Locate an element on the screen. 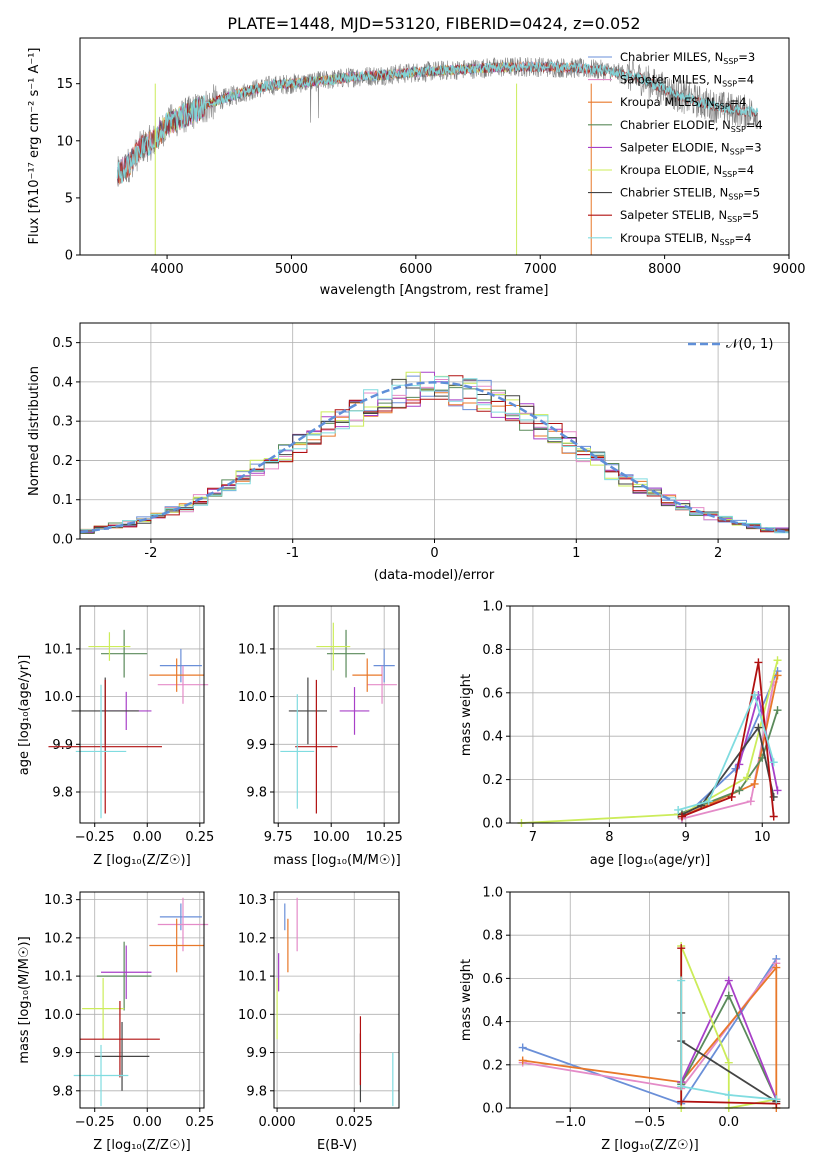 The image size is (819, 1170). p6-ytick-label: 9.9 is located at coordinates (62, 1053).